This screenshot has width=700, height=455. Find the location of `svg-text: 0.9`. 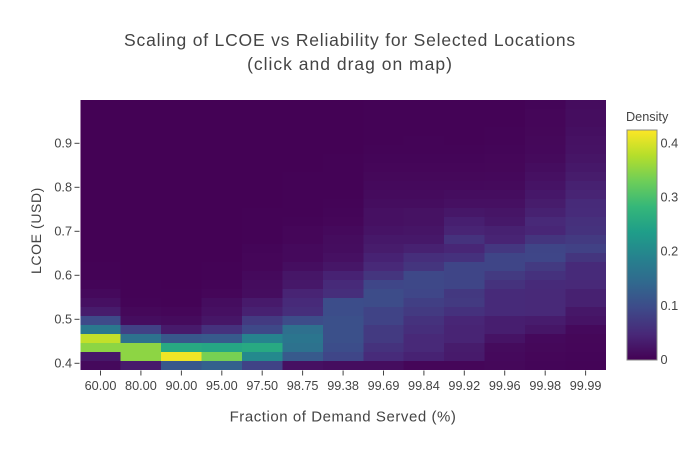

svg-text: 0.9 is located at coordinates (63, 144).